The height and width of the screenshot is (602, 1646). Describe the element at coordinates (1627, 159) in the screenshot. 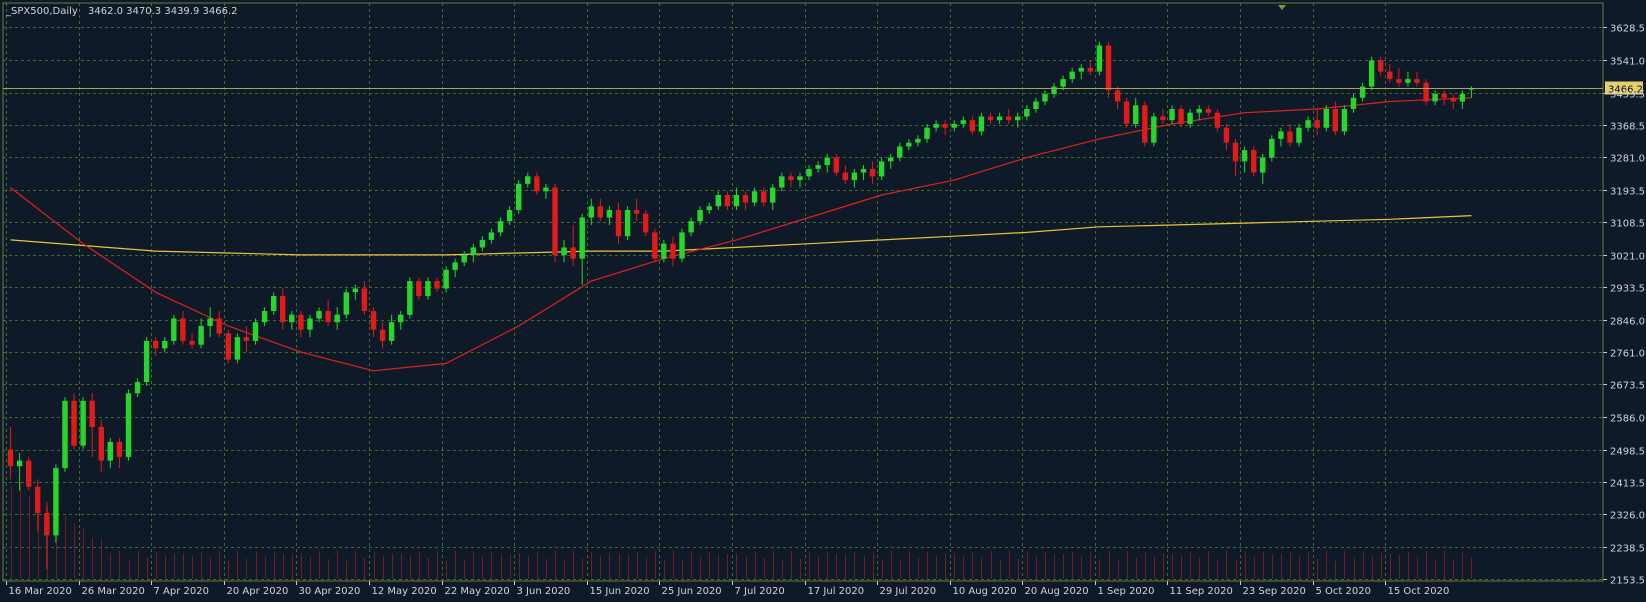

I see `y-tick-label: 3281.0` at that location.